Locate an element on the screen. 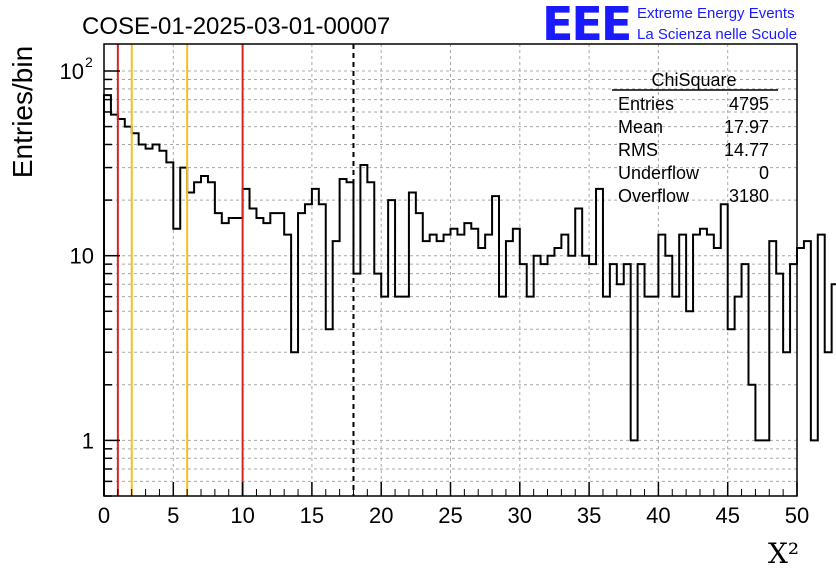  x-tick-label: 0 is located at coordinates (104, 515).